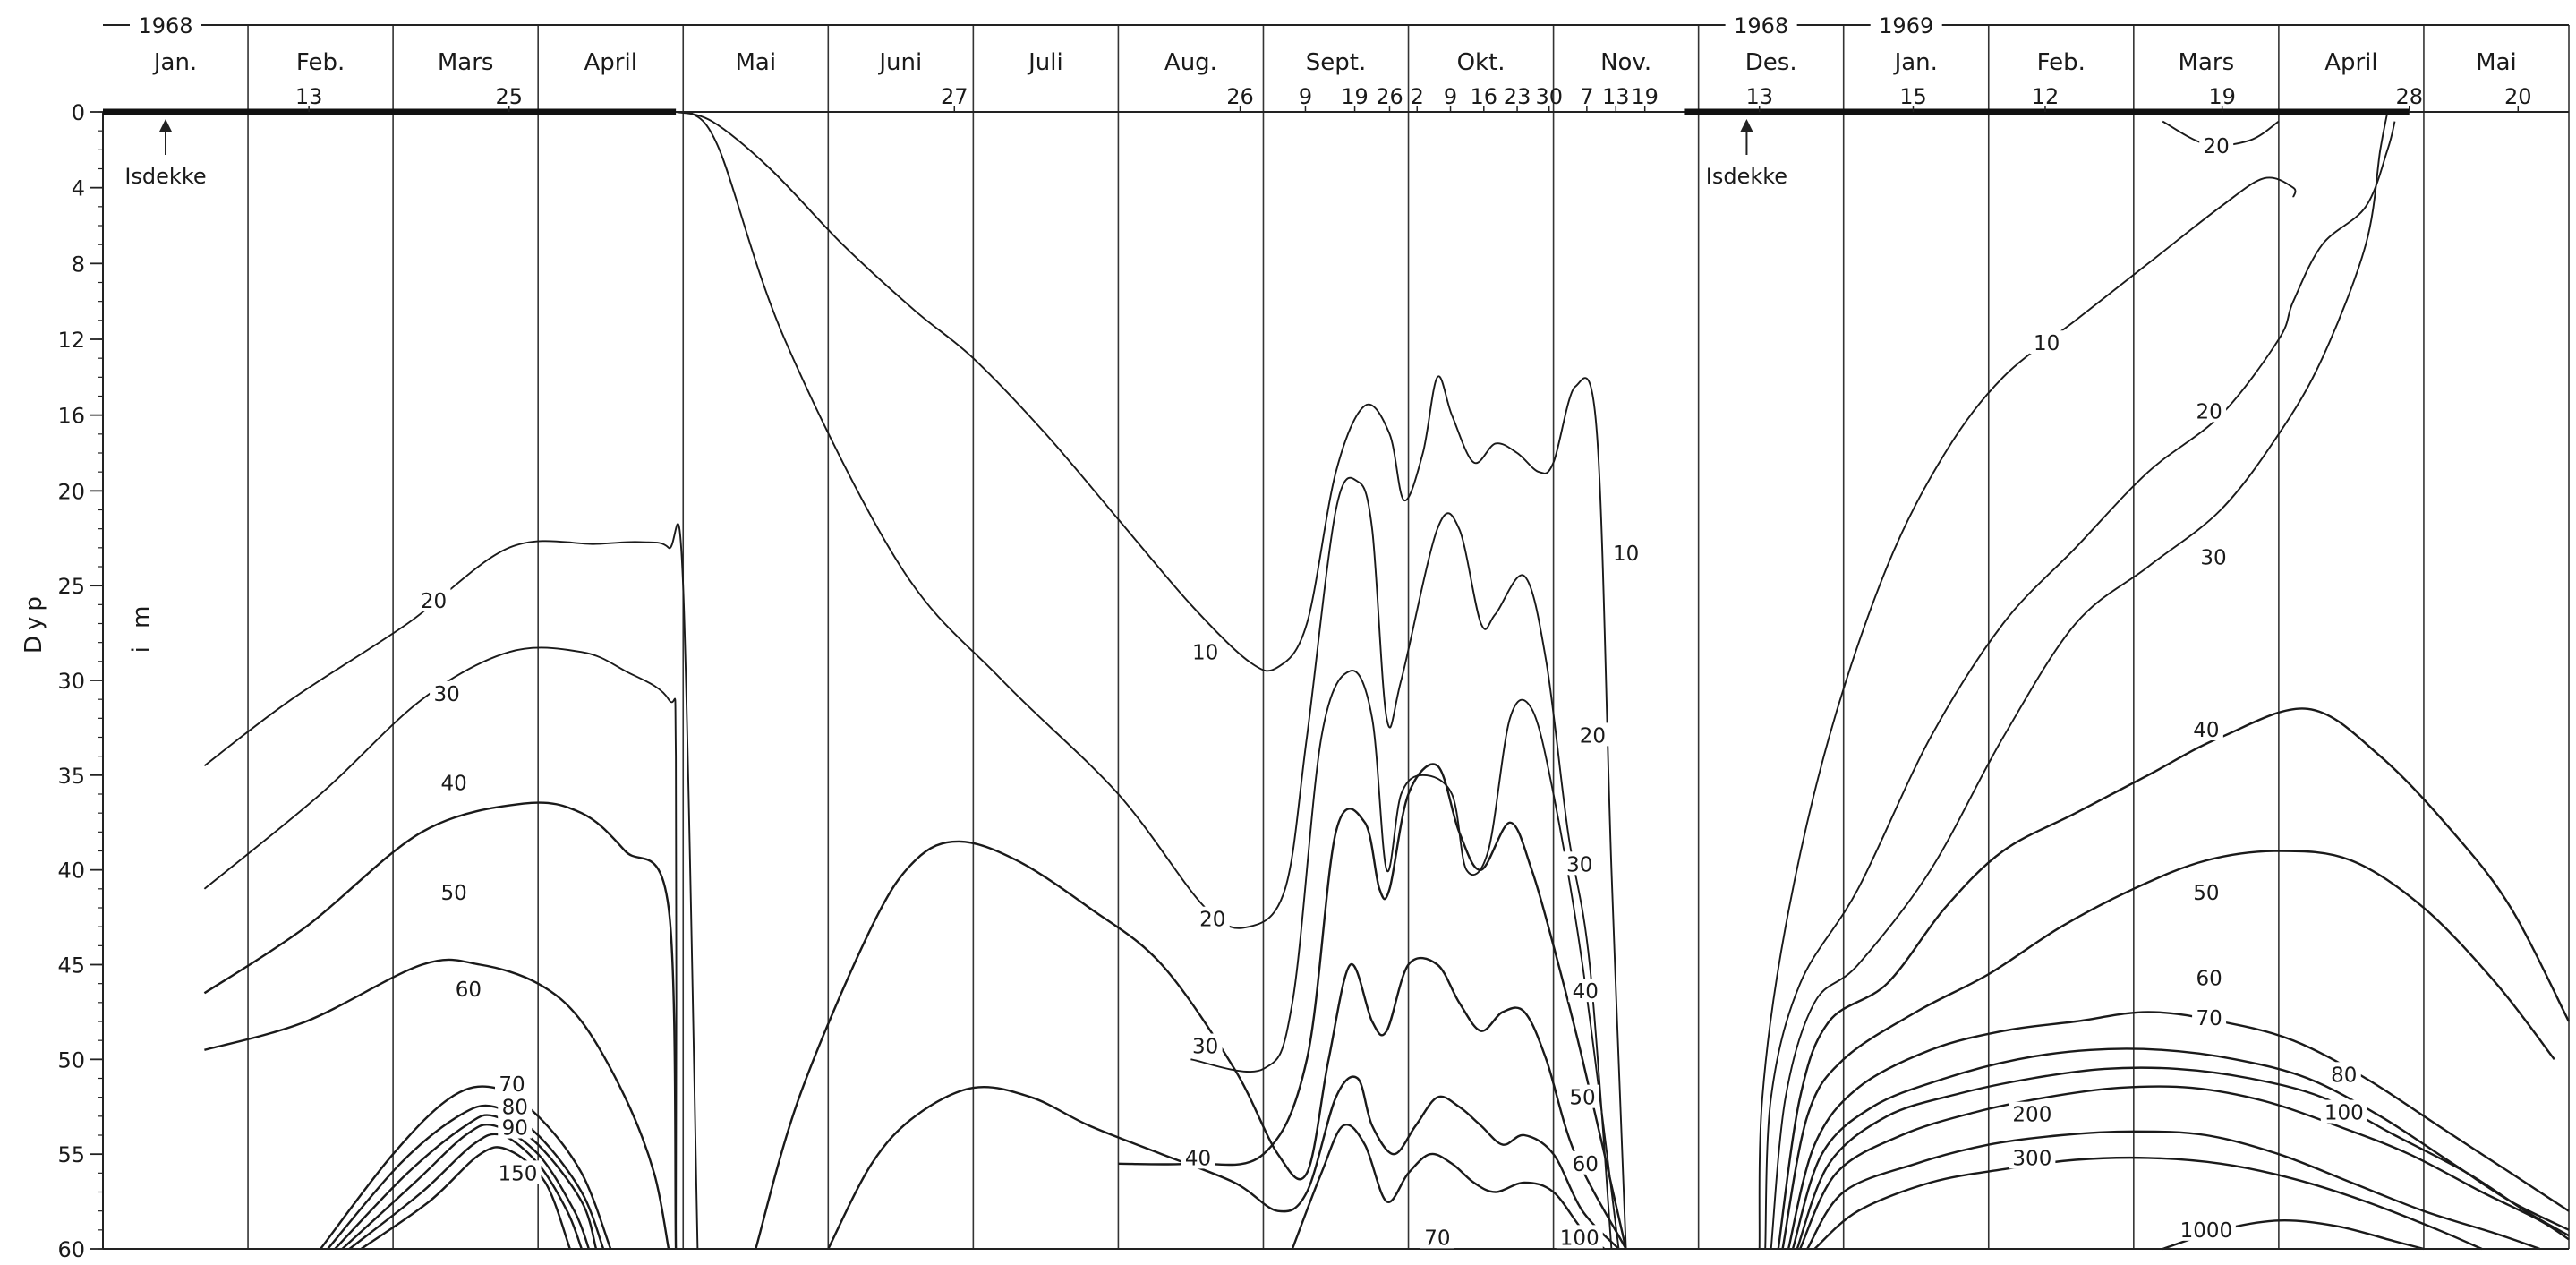 This screenshot has width=2576, height=1265. I want to click on year-label: 1969, so click(1906, 25).